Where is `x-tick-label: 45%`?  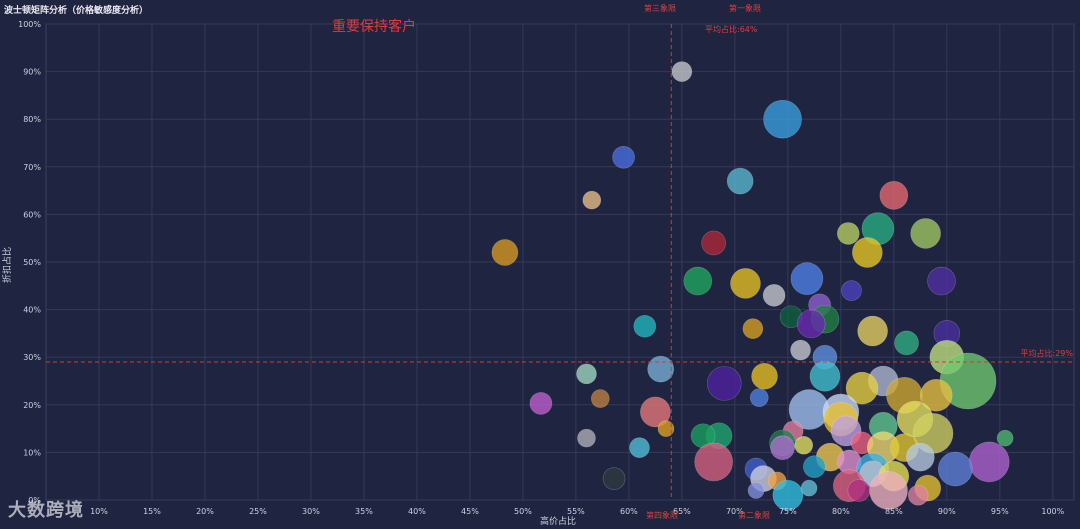 x-tick-label: 45% is located at coordinates (470, 511).